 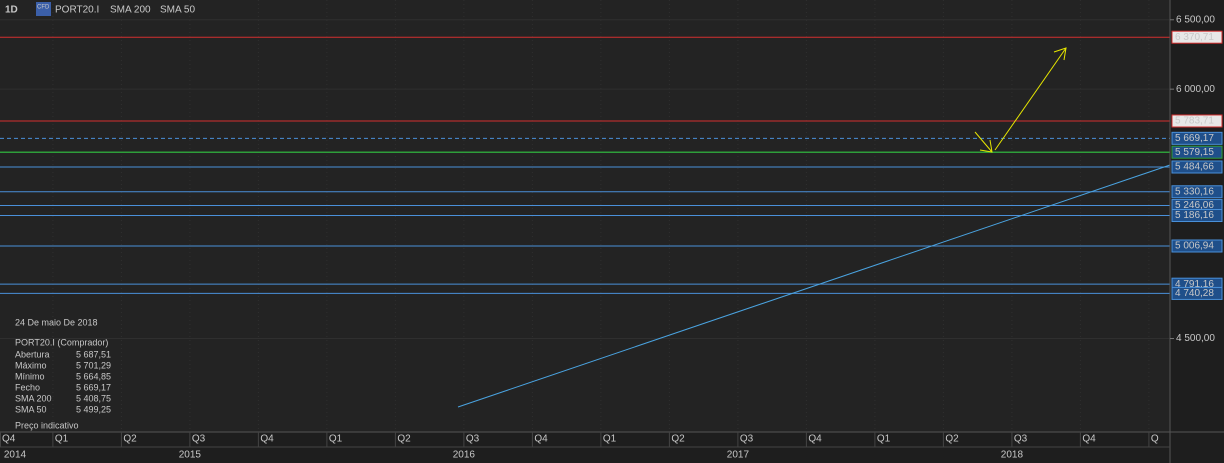 I want to click on level-label: 4 740,28, so click(x=1194, y=293).